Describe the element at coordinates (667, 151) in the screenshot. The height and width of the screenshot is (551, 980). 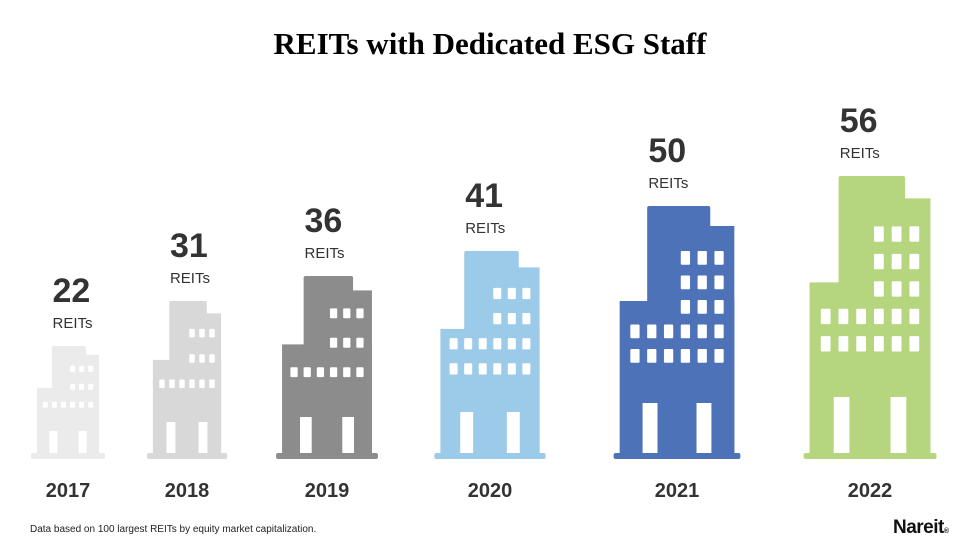
I see `data-label-value: 50` at that location.